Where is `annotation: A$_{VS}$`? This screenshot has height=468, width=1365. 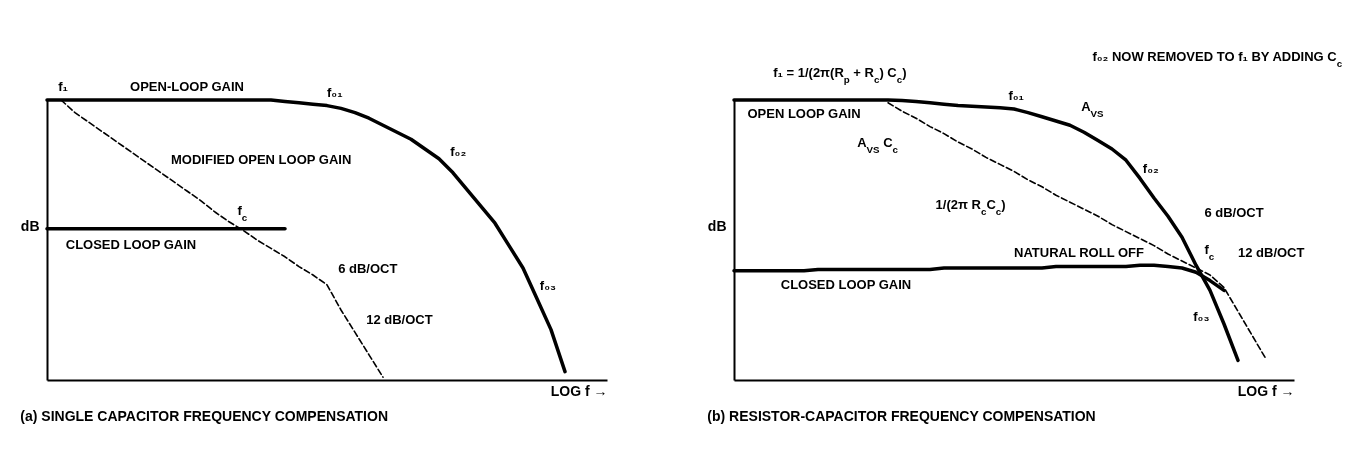
annotation: A$_{VS}$ is located at coordinates (1093, 109).